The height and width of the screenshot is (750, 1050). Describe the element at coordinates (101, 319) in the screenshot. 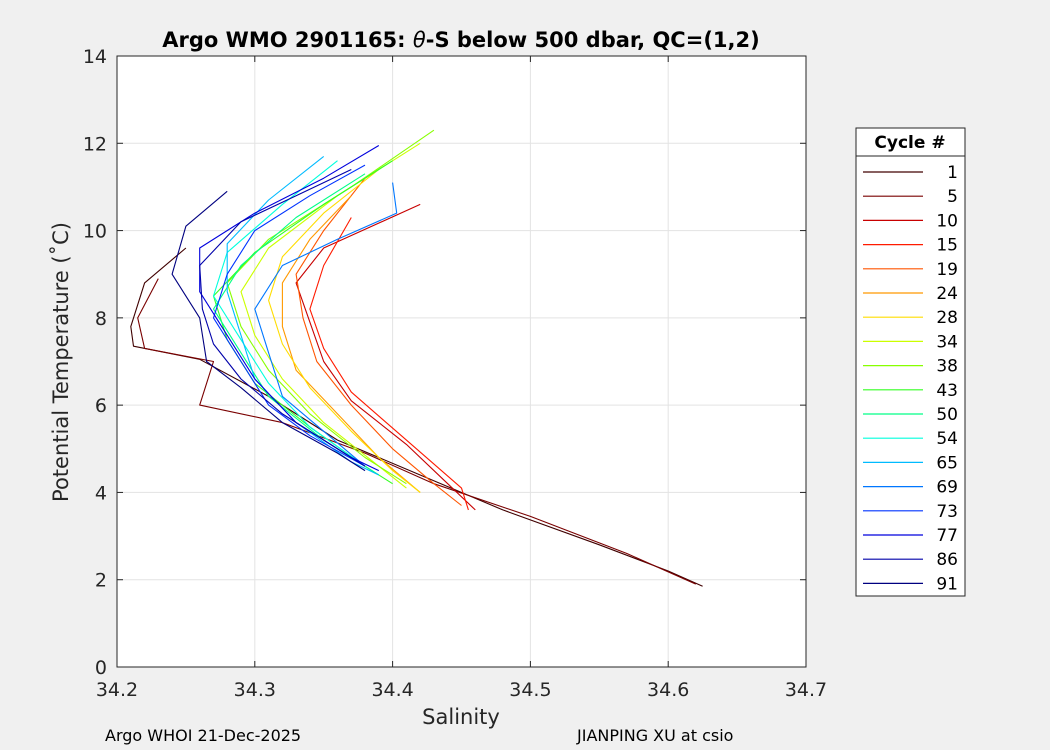

I see `y-tick-label: 8` at that location.